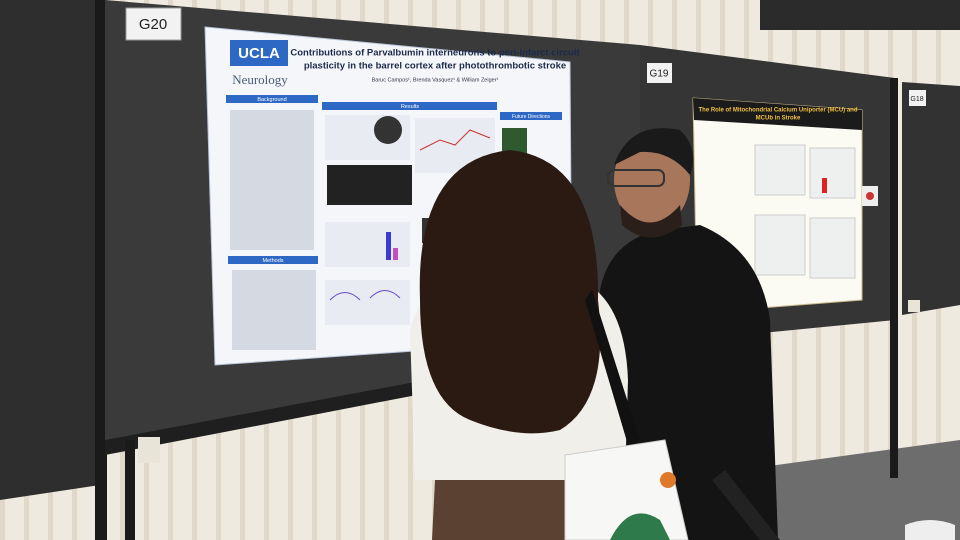 The width and height of the screenshot is (960, 540). Describe the element at coordinates (626, 489) in the screenshot. I see `tote-bag` at that location.